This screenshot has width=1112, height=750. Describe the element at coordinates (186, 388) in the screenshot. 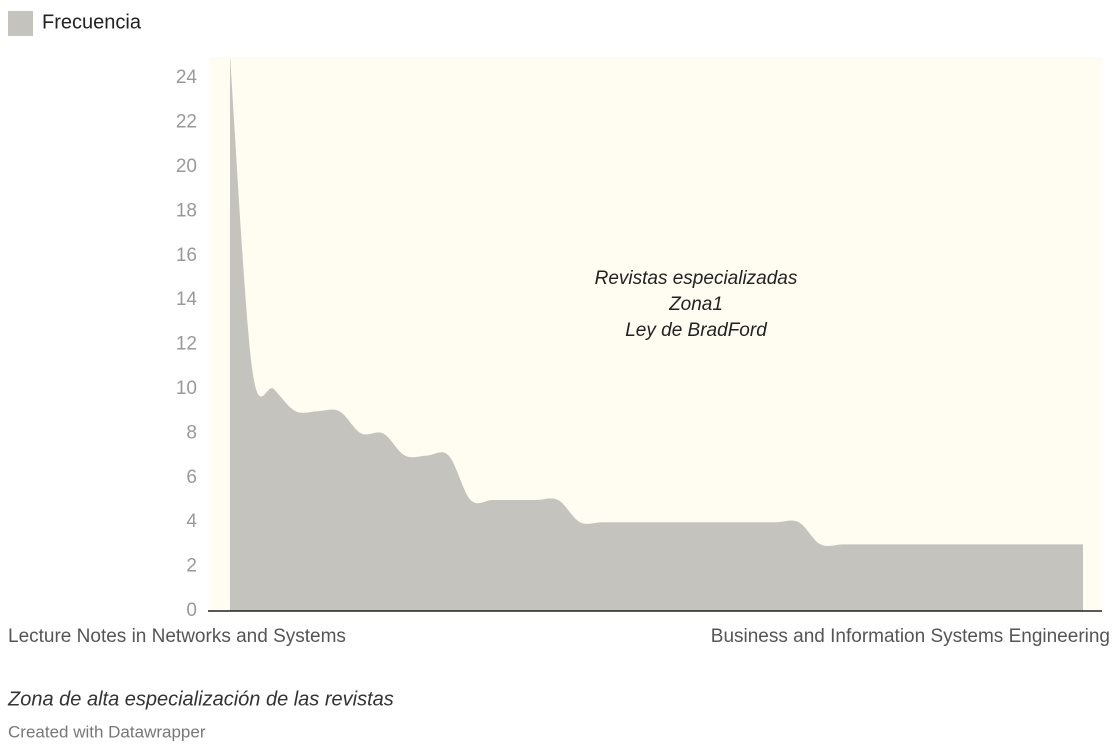

I see `y-tick-label: 10` at that location.